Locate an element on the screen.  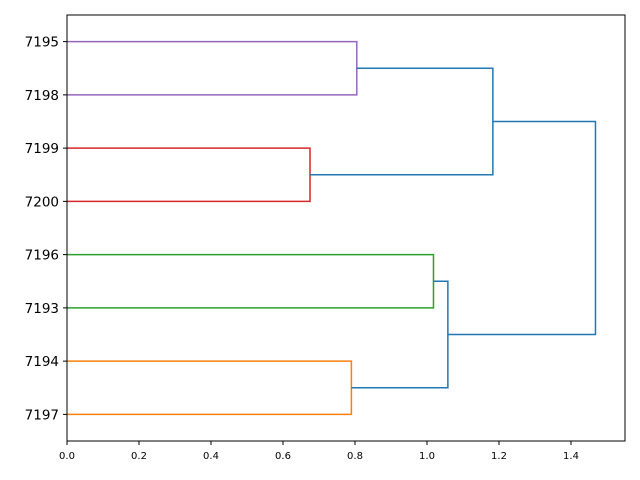
x-tick-label: 0.0 is located at coordinates (67, 456).